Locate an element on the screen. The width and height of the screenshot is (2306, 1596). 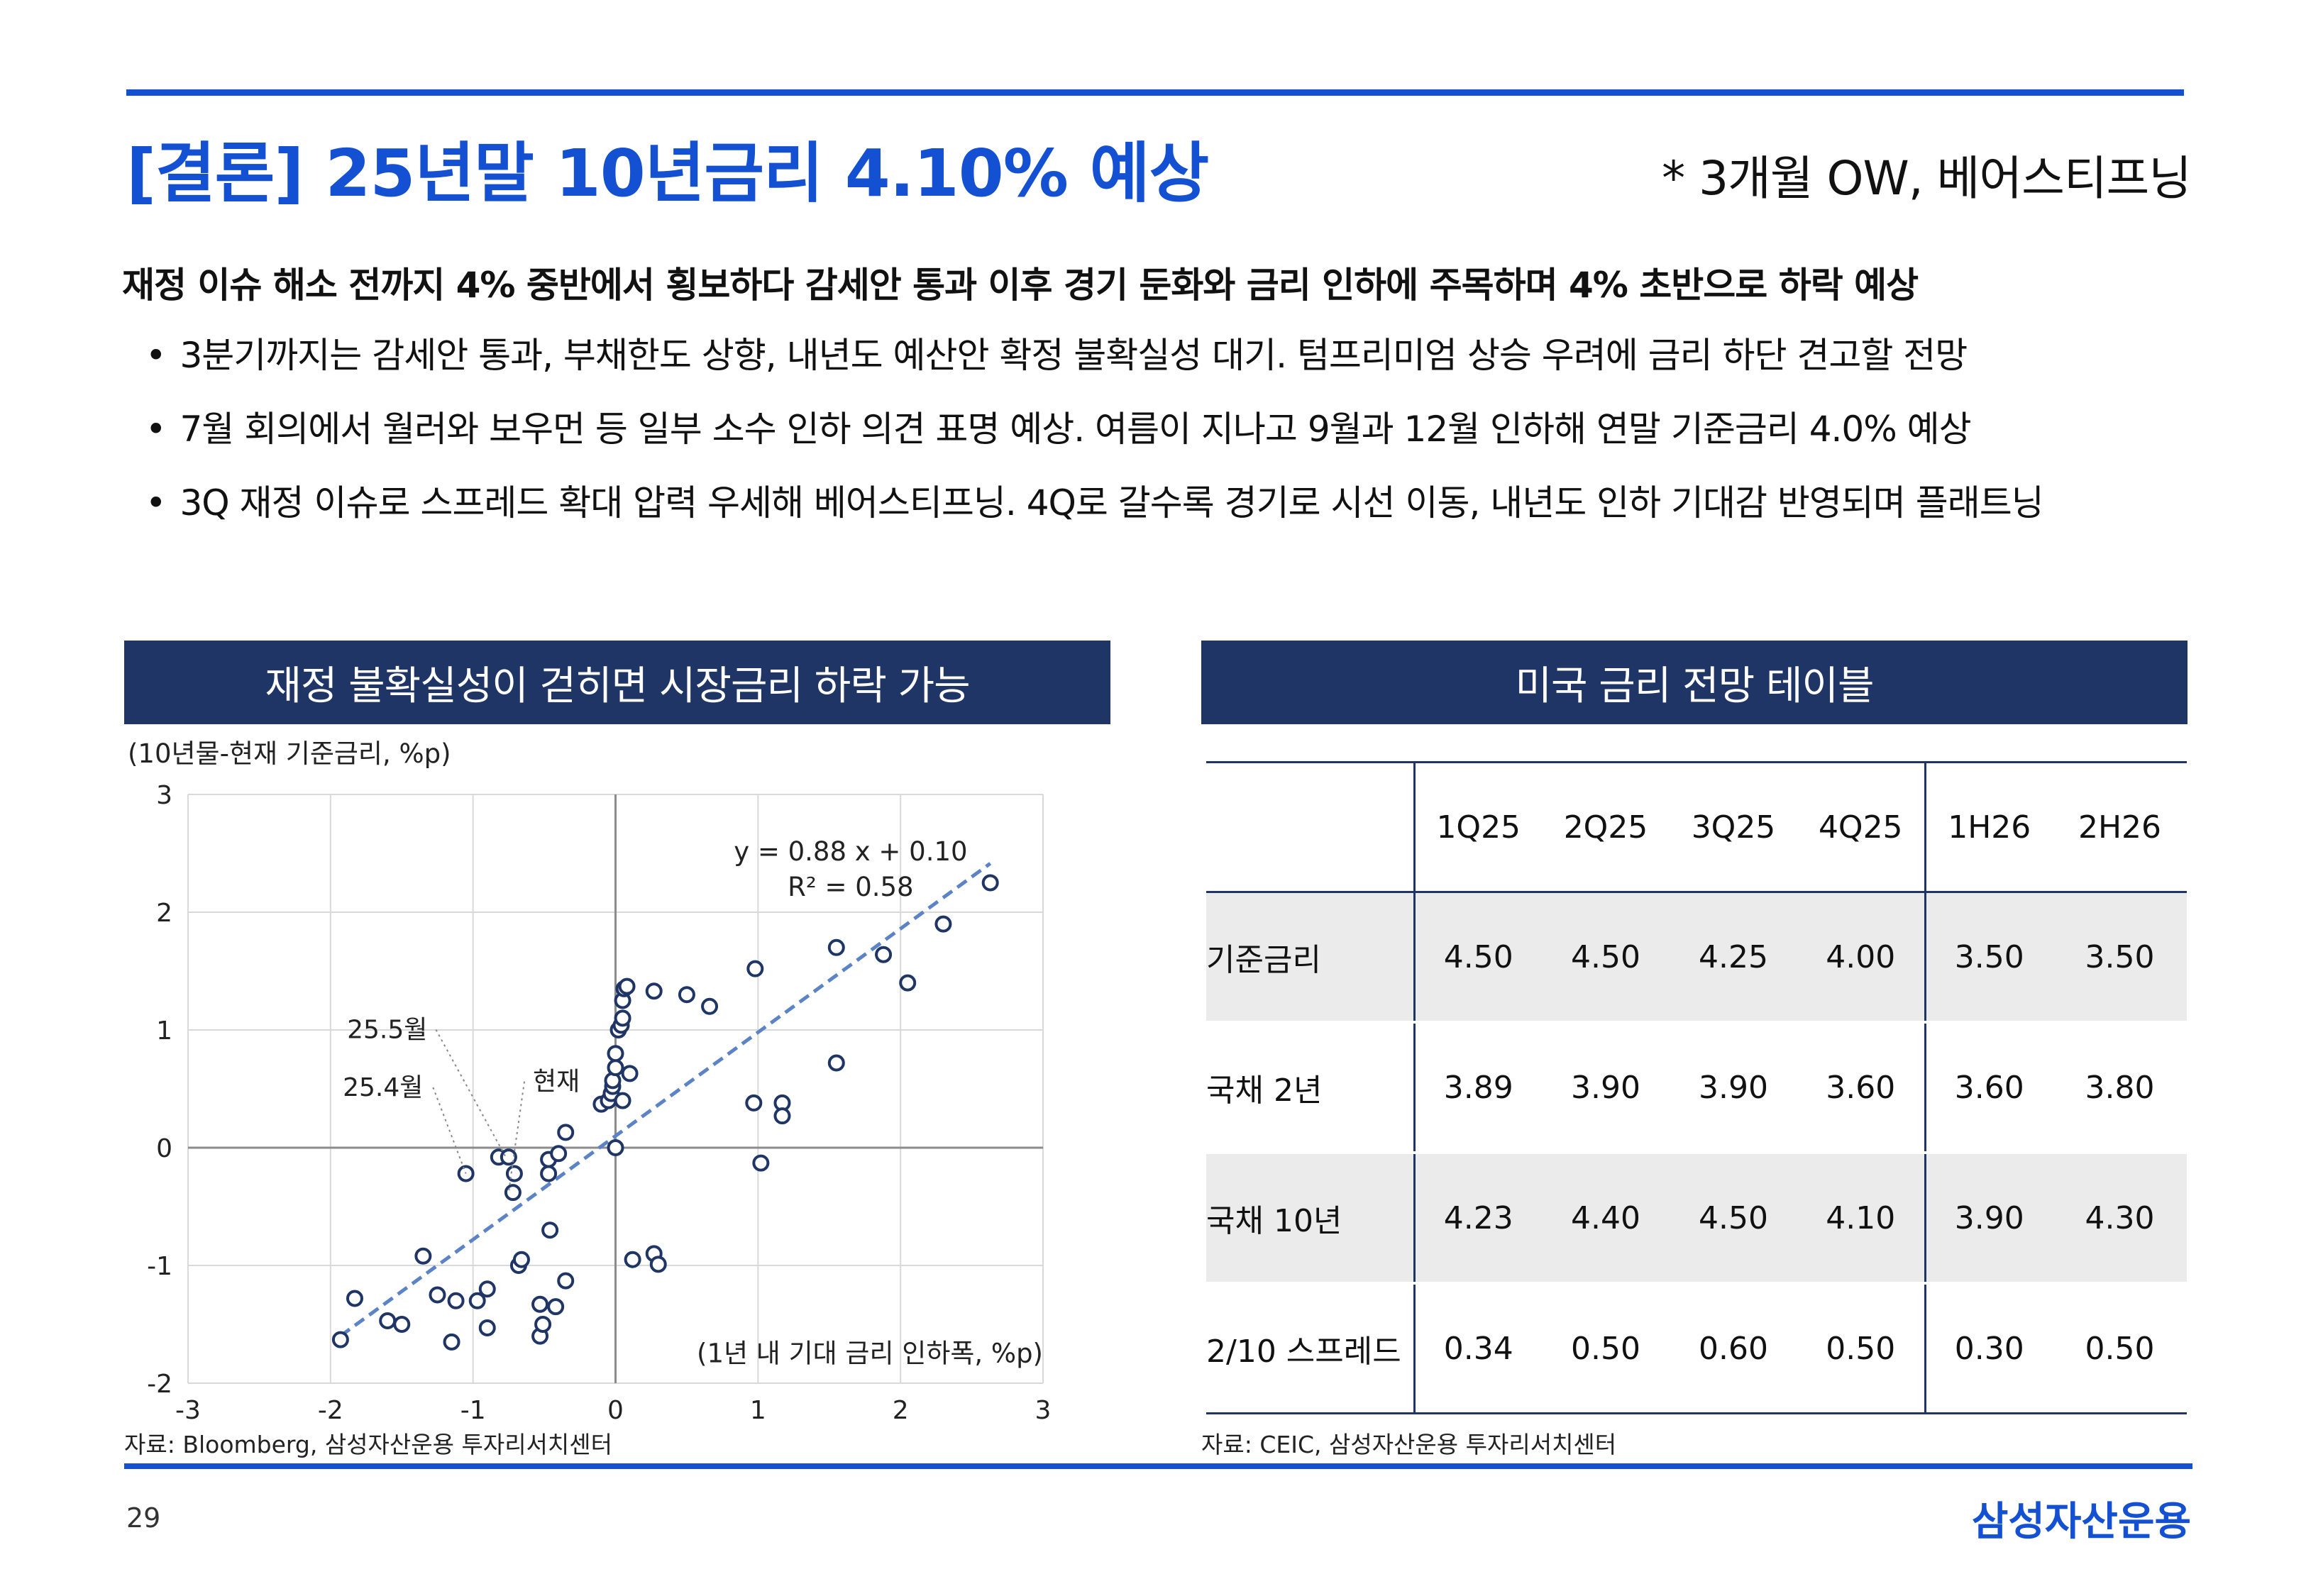
right-panel-title: 미국 금리 전망 테이블 is located at coordinates (1695, 682).